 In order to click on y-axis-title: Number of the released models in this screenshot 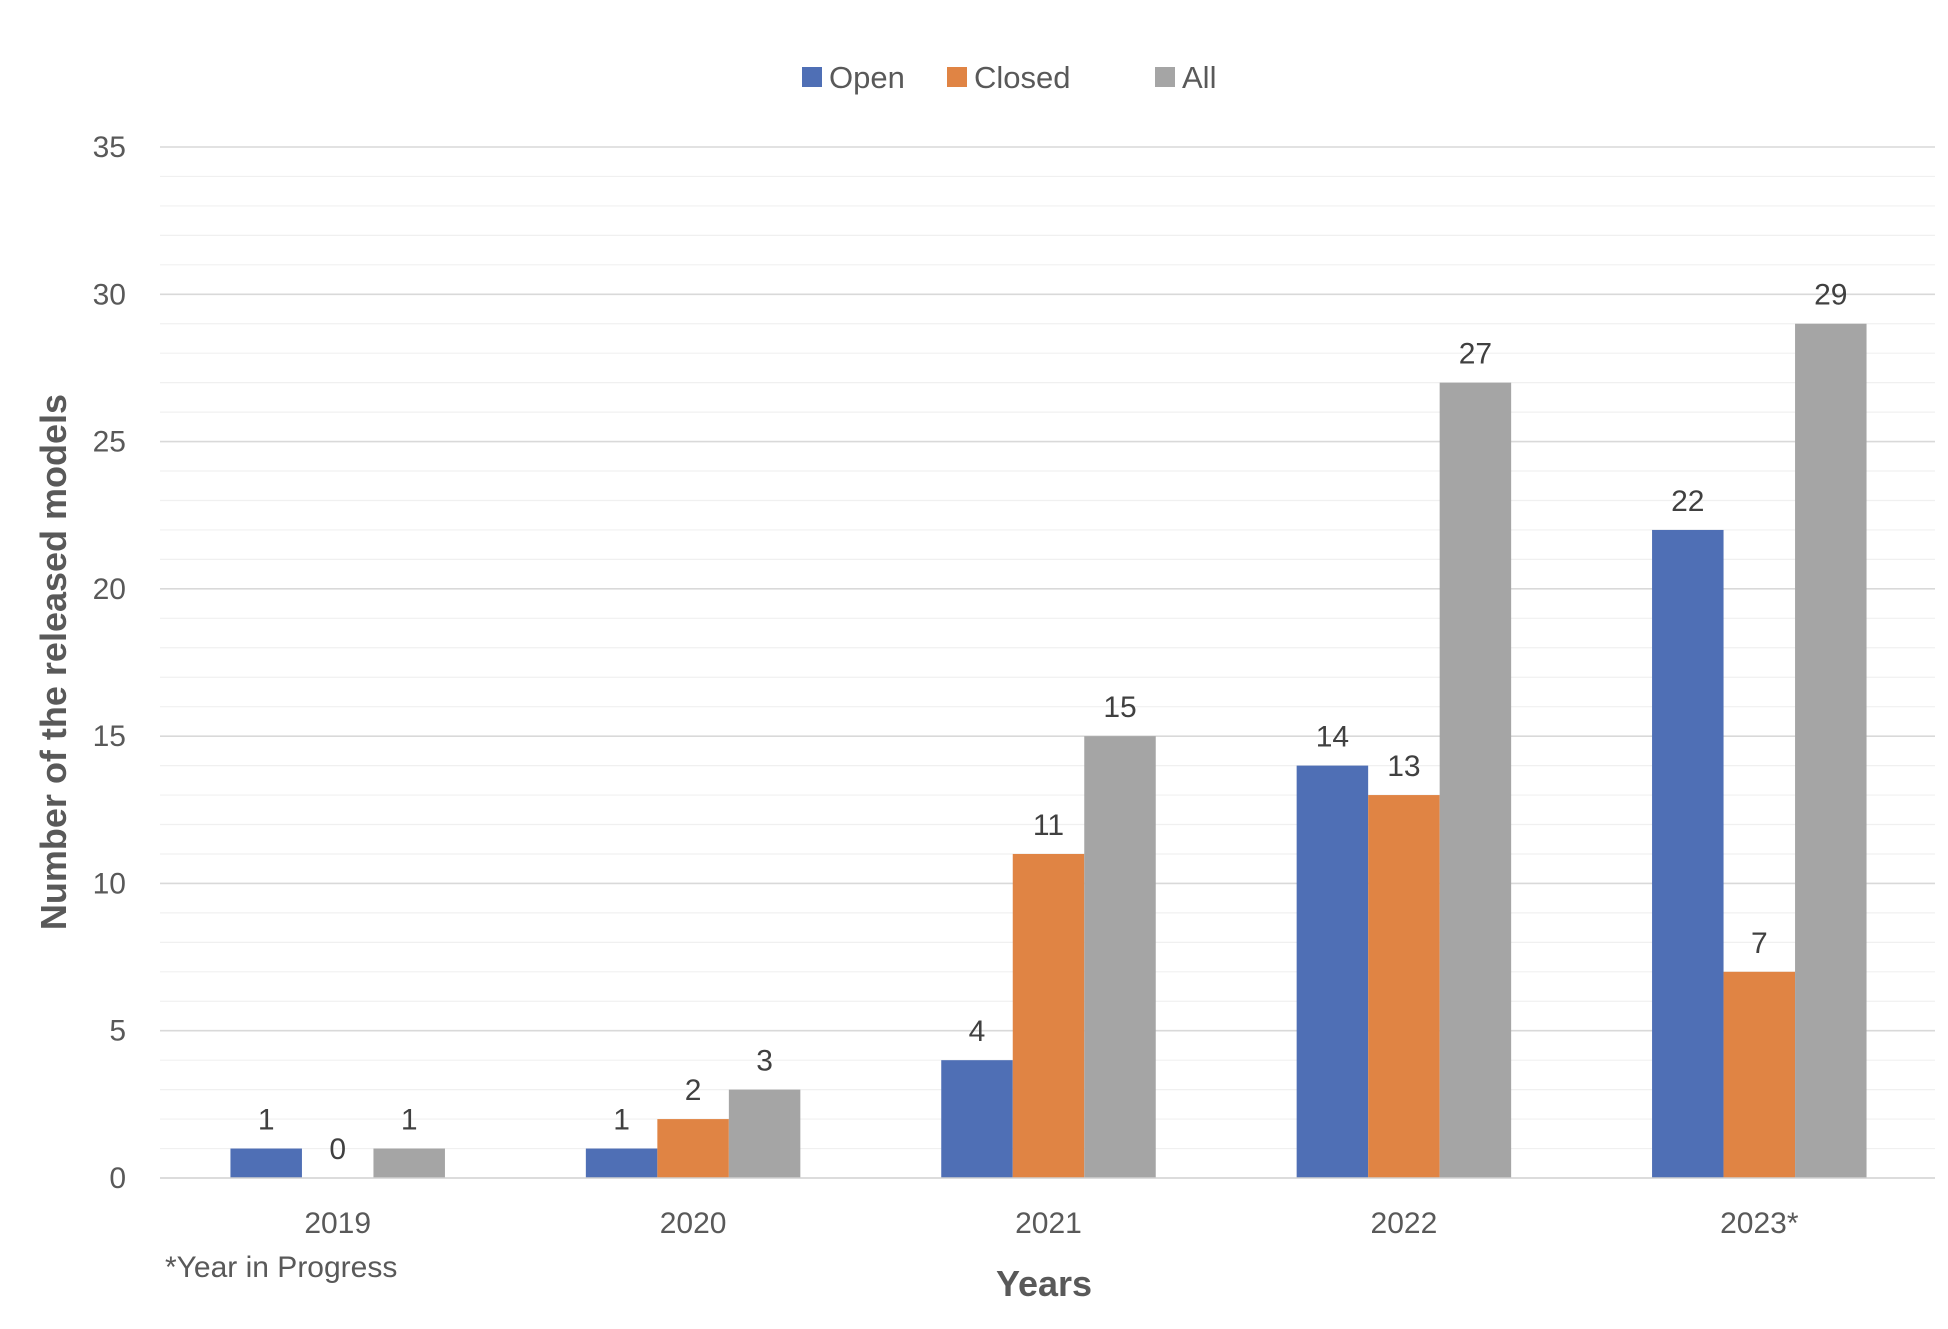, I will do `click(53, 662)`.